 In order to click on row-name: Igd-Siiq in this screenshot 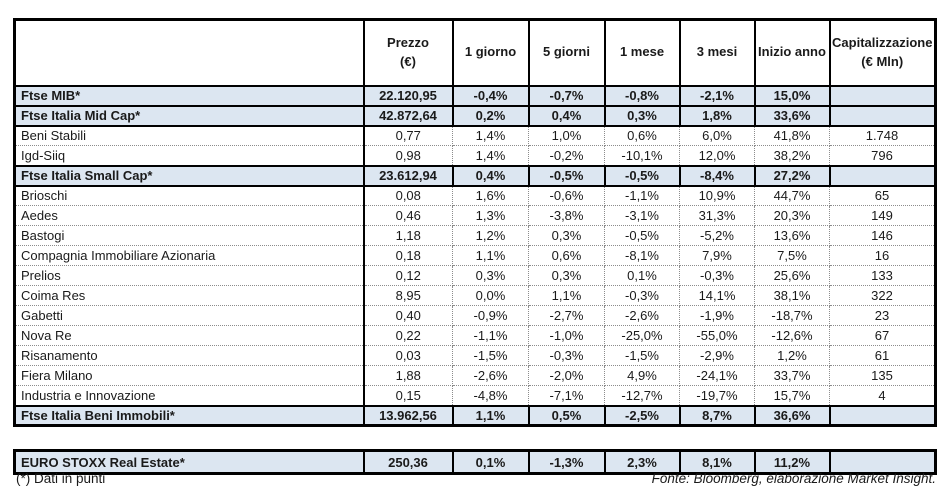, I will do `click(189, 155)`.